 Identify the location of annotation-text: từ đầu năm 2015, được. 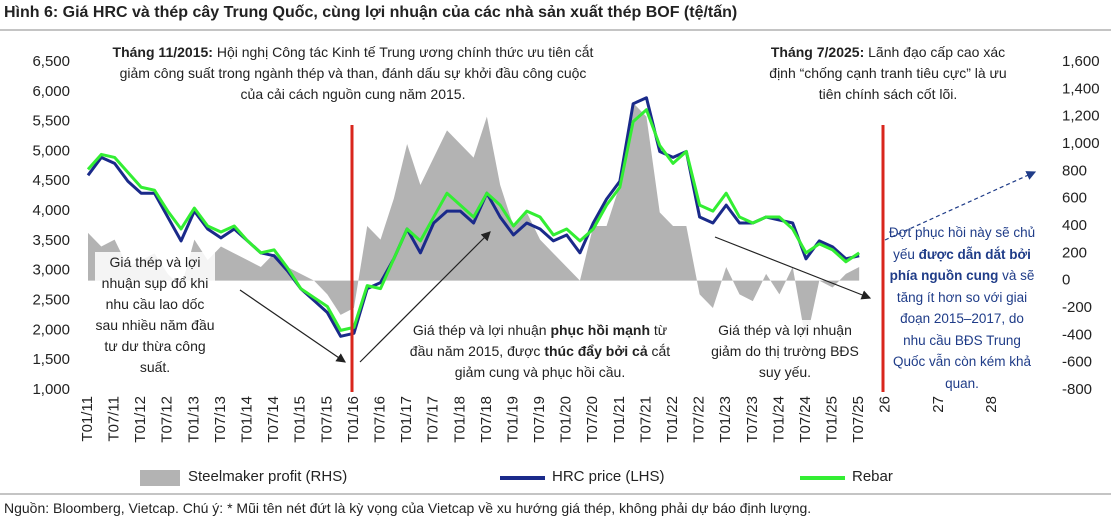
(538, 340).